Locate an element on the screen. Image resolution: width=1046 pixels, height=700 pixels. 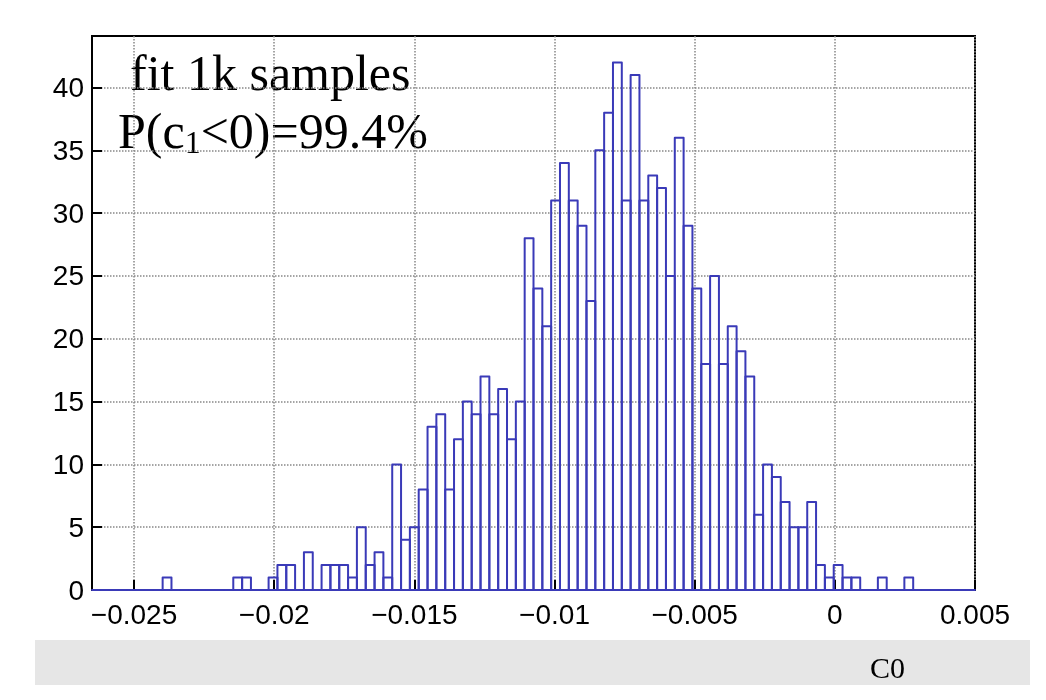
annotation: P(c1<0)=99.4% is located at coordinates (273, 131).